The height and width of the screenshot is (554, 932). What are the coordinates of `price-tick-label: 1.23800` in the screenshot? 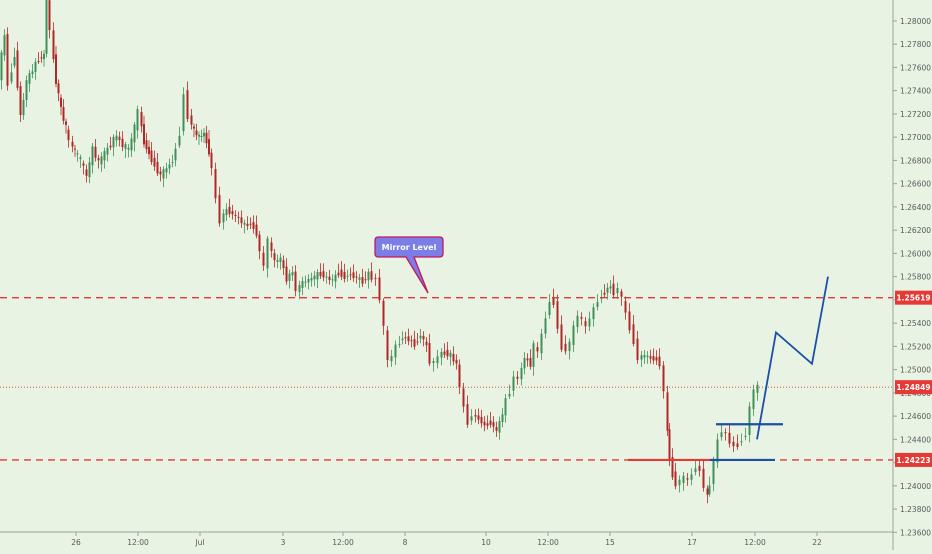 It's located at (915, 509).